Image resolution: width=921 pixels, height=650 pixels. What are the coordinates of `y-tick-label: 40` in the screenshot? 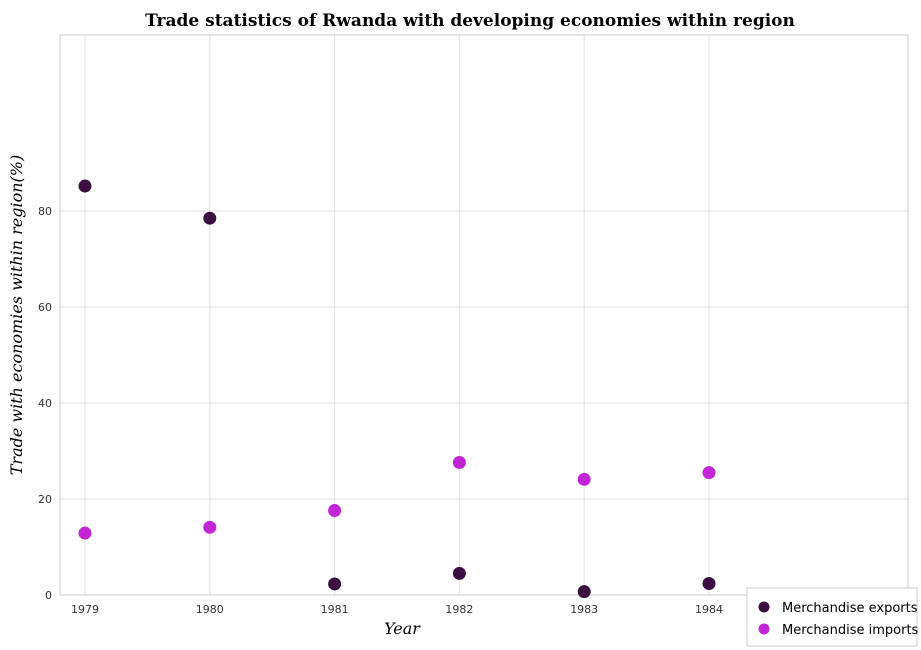 It's located at (45, 403).